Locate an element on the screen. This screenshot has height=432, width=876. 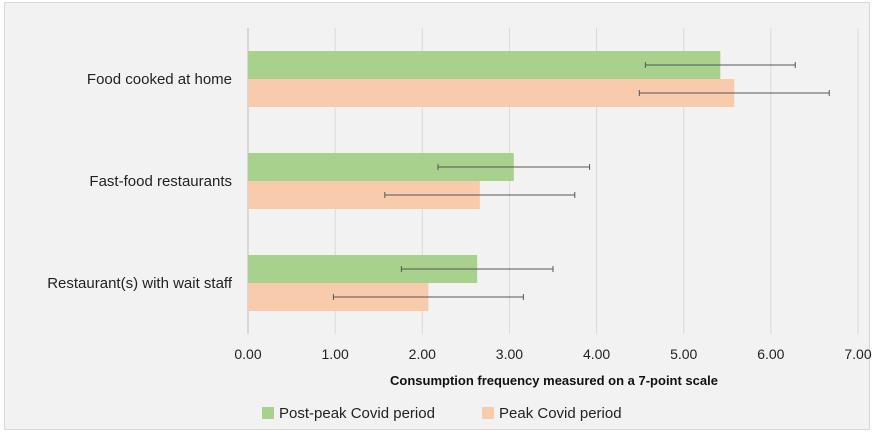
x-tick-label: 5.00 is located at coordinates (683, 354).